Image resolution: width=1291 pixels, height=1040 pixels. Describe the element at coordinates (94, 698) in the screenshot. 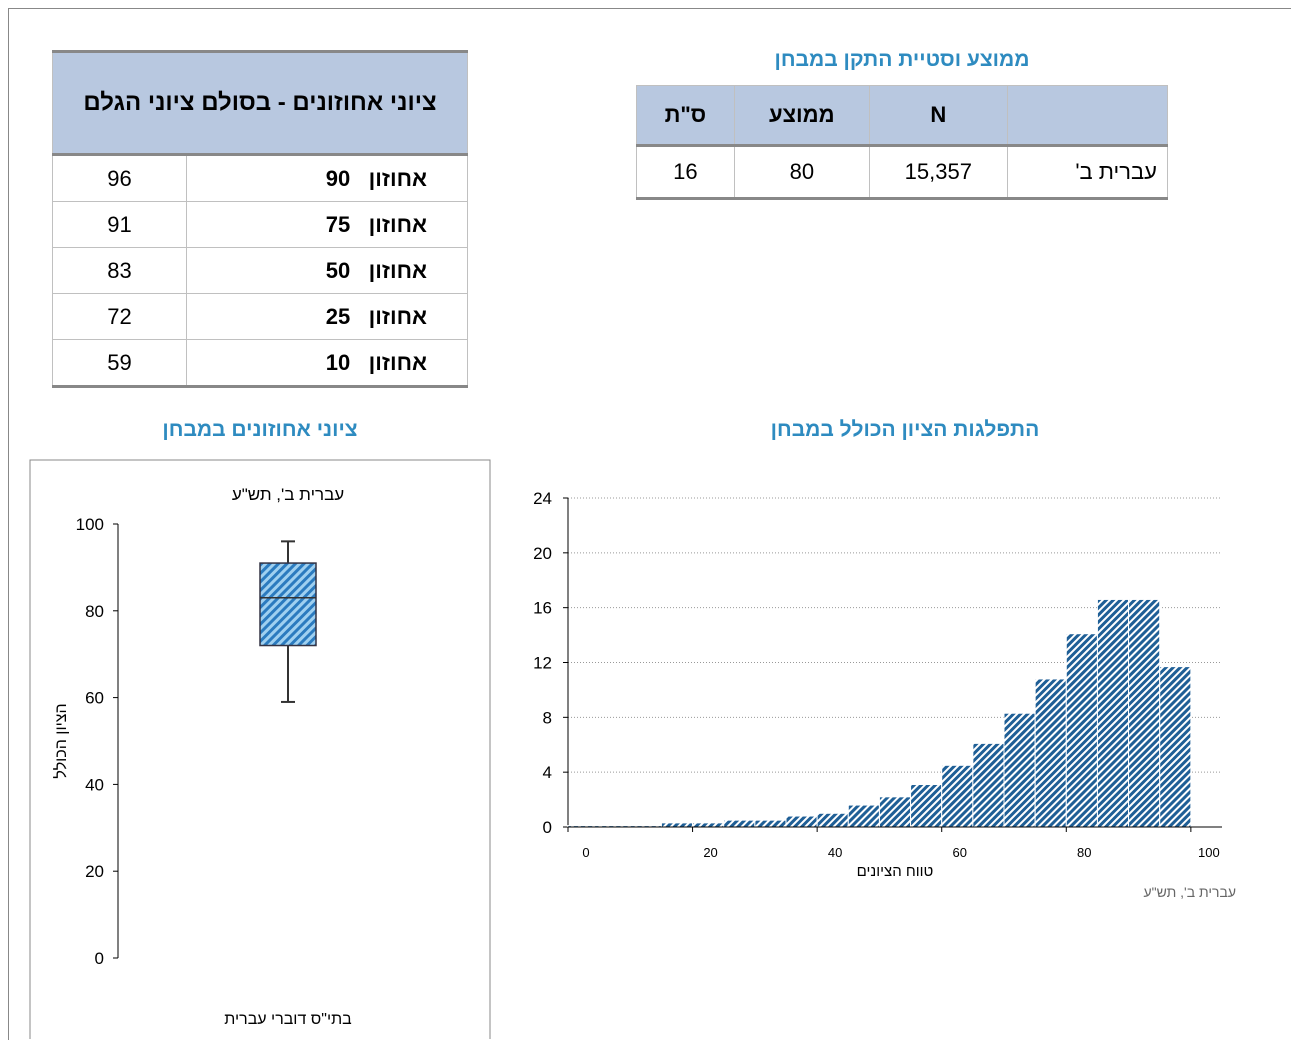

I see `y-tick-label: 60` at that location.